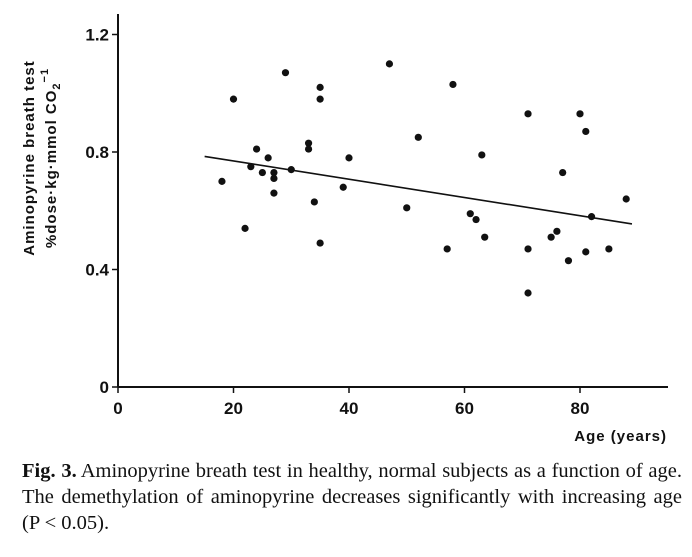 The image size is (692, 557). I want to click on y-tick-label: 0.8, so click(97, 152).